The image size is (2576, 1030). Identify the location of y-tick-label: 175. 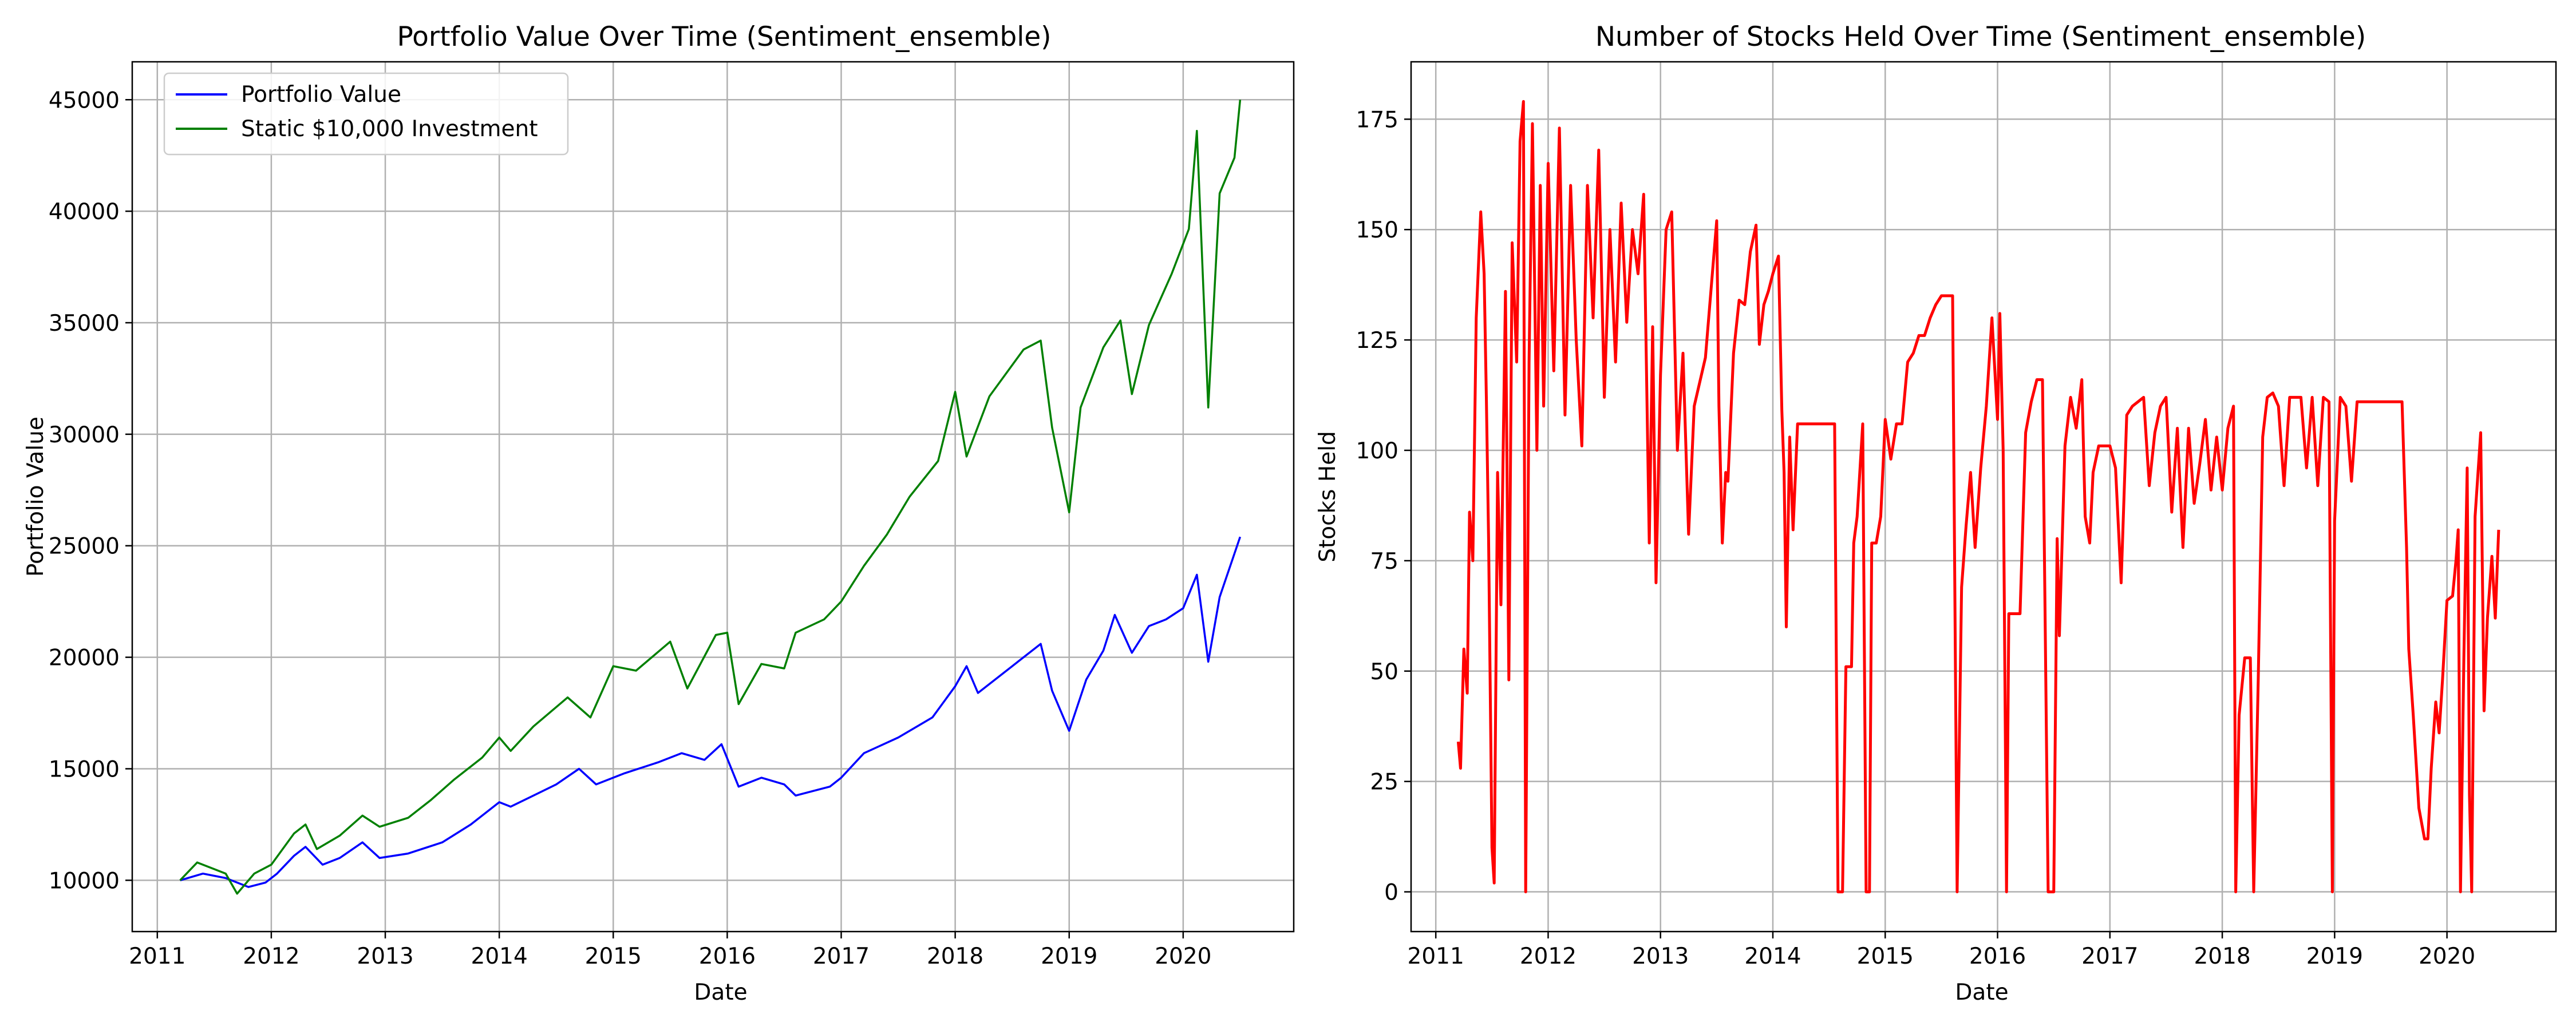
(1377, 120).